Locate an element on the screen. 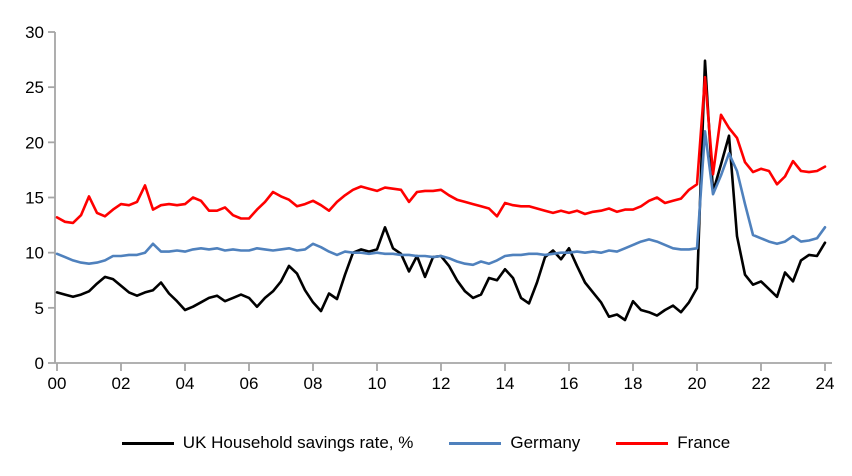 The height and width of the screenshot is (476, 852). legend-swatch-france is located at coordinates (642, 443).